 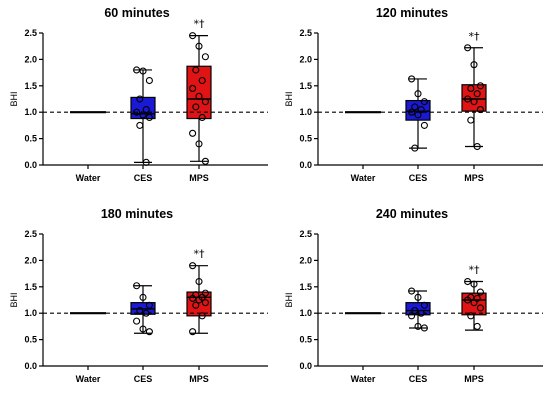 What do you see at coordinates (137, 214) in the screenshot?
I see `chart-title: 180 minutes` at bounding box center [137, 214].